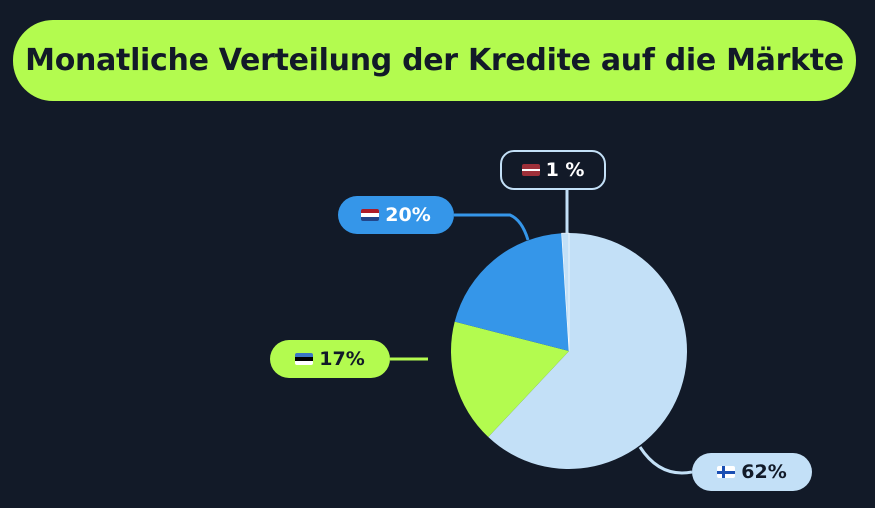 This screenshot has height=508, width=875. I want to click on latvia-flag-icon, so click(530, 170).